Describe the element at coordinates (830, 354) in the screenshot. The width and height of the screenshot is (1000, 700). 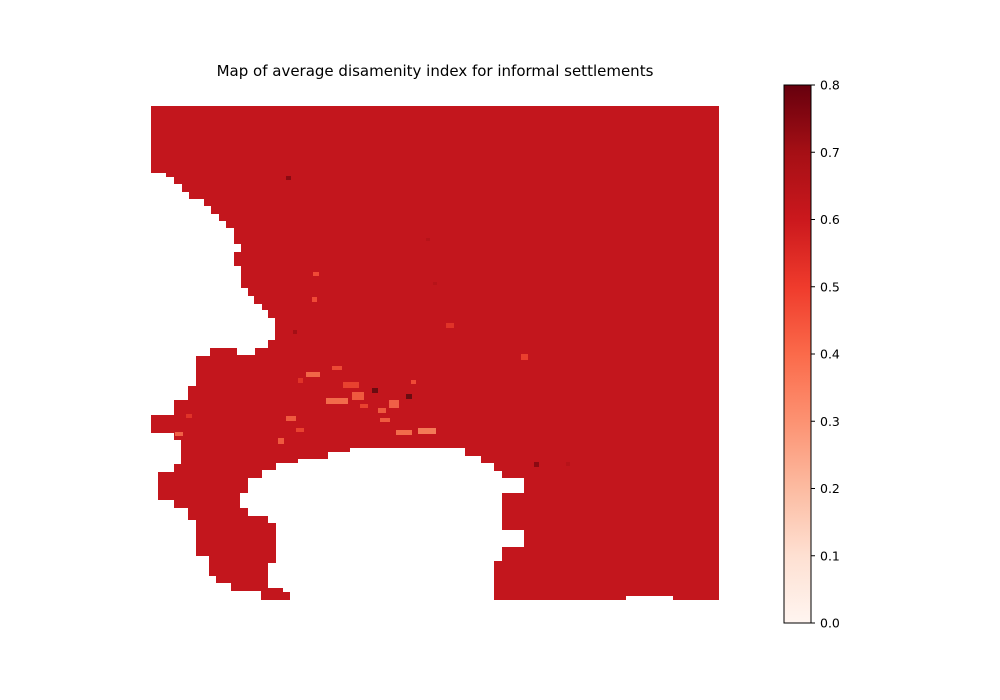
I see `colorbar-tick-label: 0.4` at that location.